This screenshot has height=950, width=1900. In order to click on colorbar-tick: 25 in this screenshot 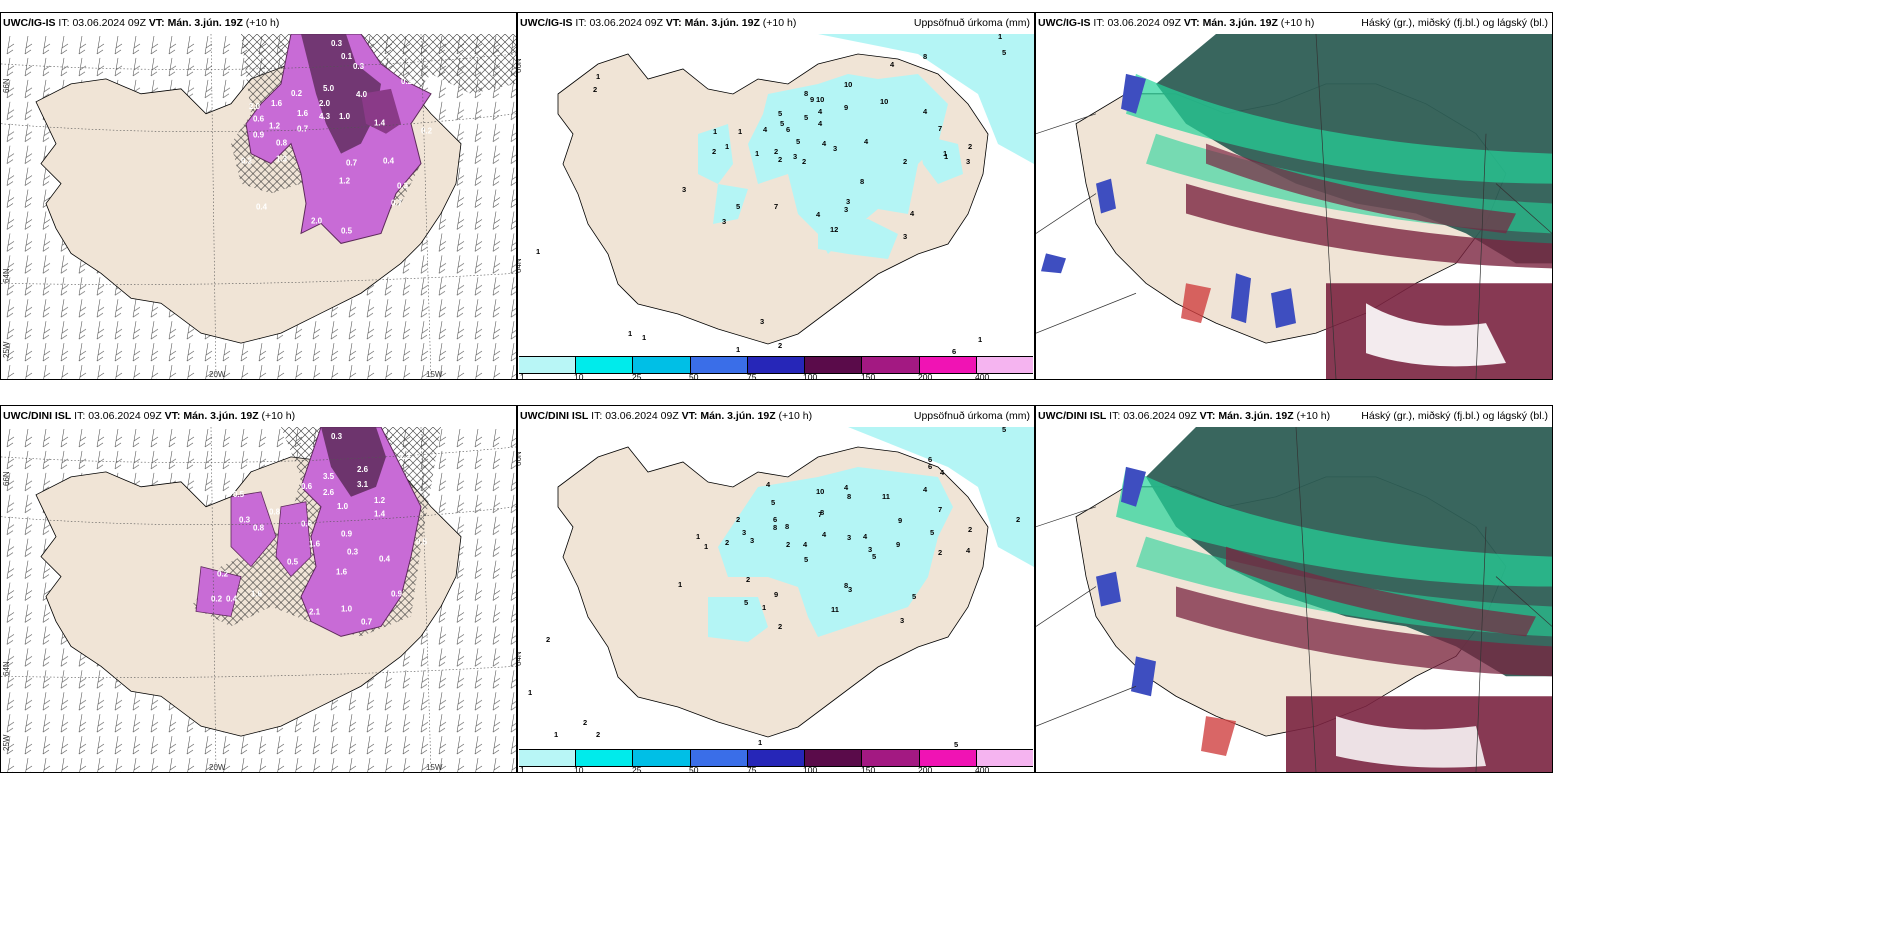, I will do `click(637, 769)`.